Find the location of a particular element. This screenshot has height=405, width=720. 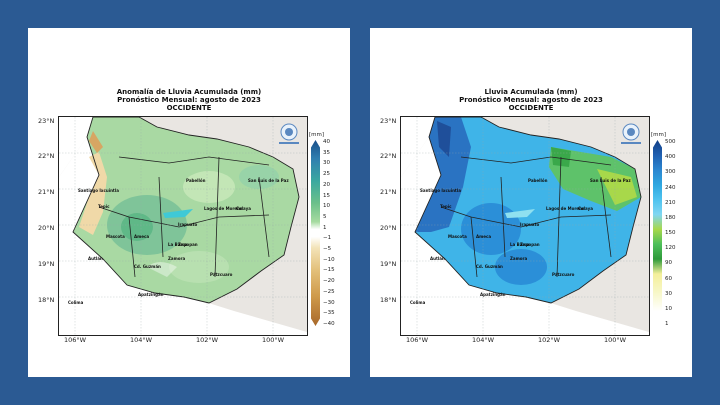

colorbar-tick-label: 150 is located at coordinates (670, 233).